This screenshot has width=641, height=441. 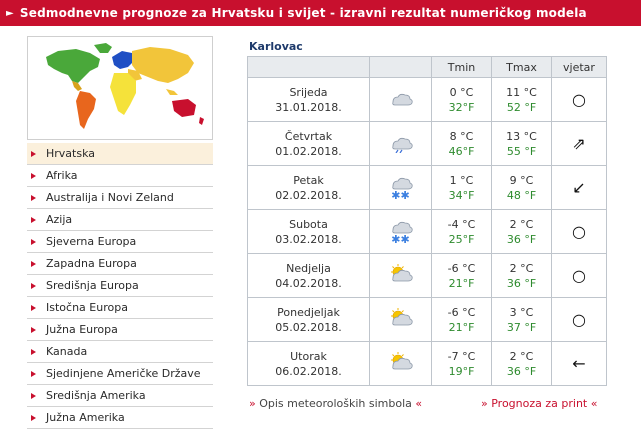 What do you see at coordinates (308, 92) in the screenshot?
I see `day-name: Srijeda` at bounding box center [308, 92].